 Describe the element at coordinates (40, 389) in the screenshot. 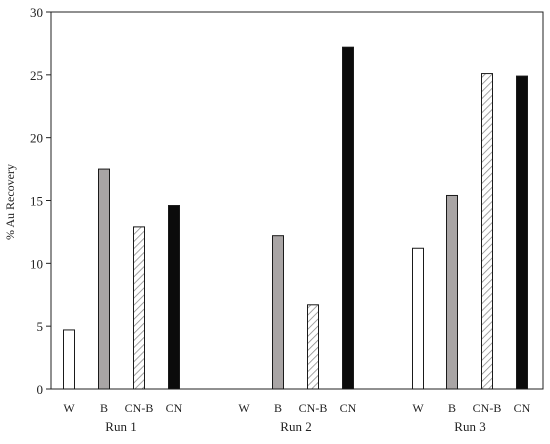

I see `y-tick-label: 0` at that location.